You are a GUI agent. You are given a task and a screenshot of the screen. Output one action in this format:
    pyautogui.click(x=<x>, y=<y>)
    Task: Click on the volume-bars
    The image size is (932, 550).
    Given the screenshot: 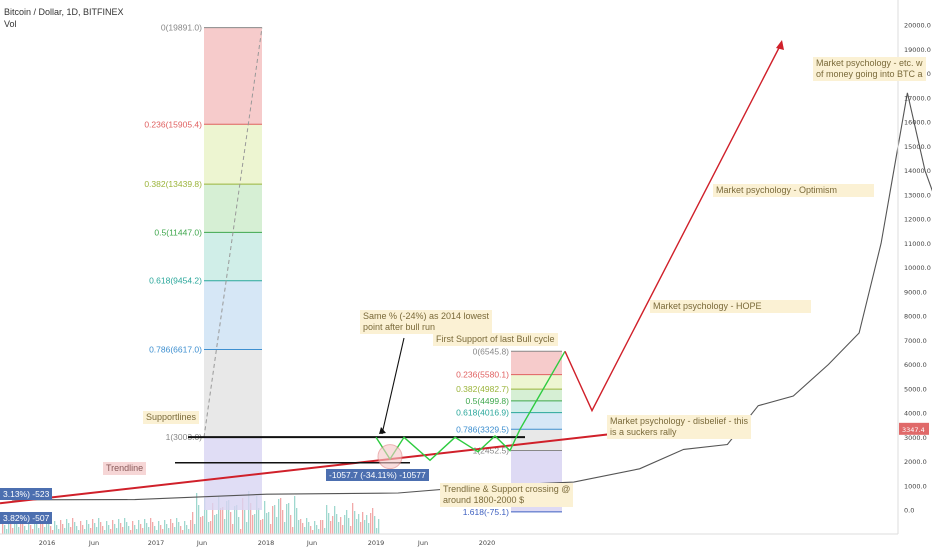 What is the action you would take?
    pyautogui.click(x=191, y=512)
    